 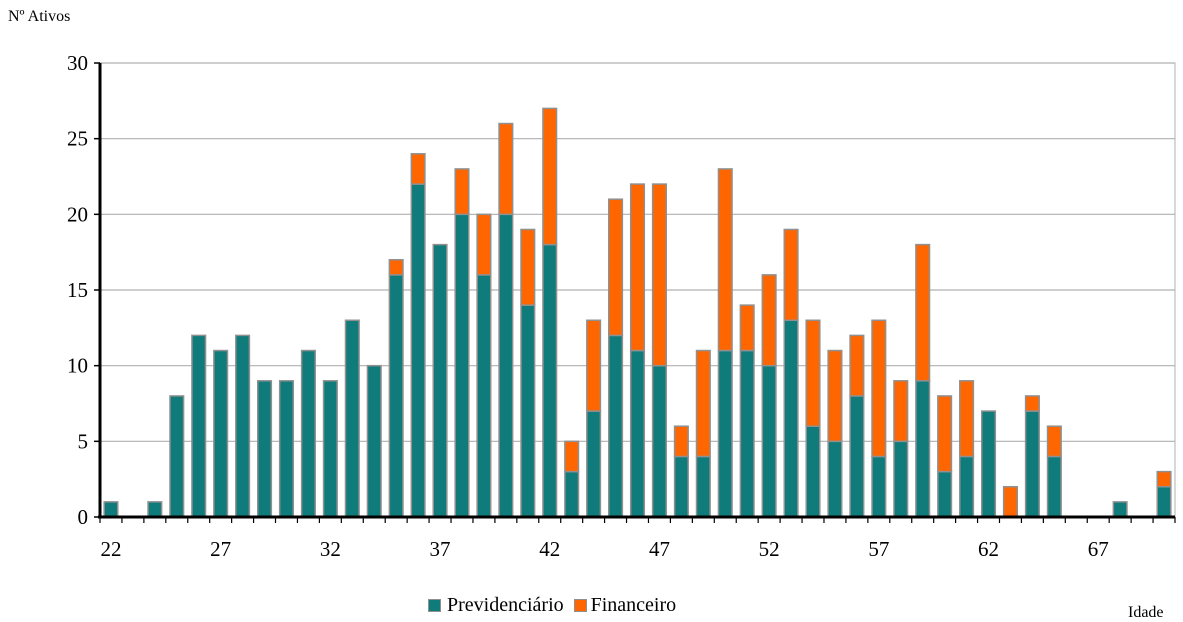 What do you see at coordinates (77, 366) in the screenshot?
I see `y-tick-label: 10` at bounding box center [77, 366].